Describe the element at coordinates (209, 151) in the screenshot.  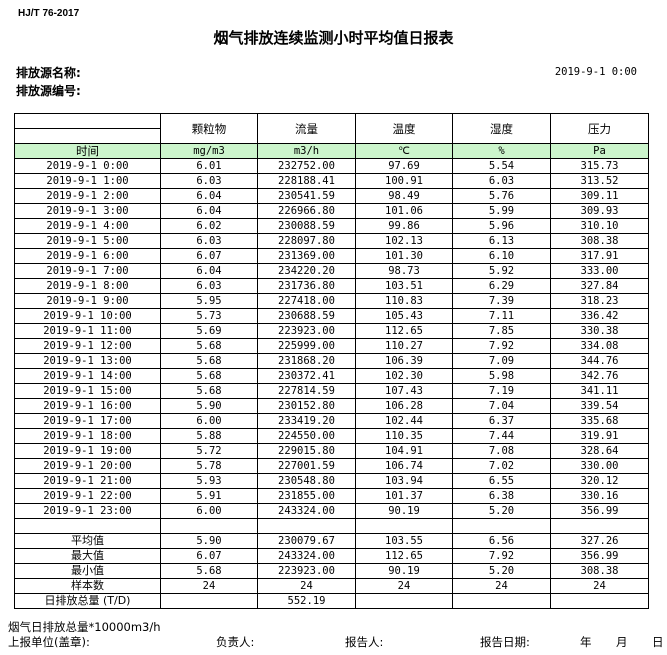
I see `unit-cell: mg/m3` at that location.